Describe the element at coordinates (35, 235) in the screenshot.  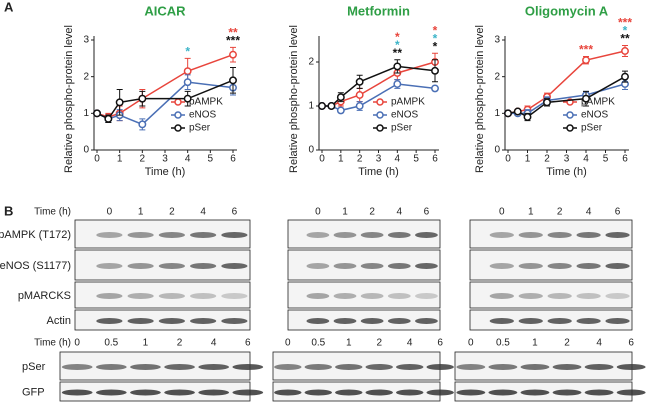
I see `row-label: pAMPK (T172)` at that location.